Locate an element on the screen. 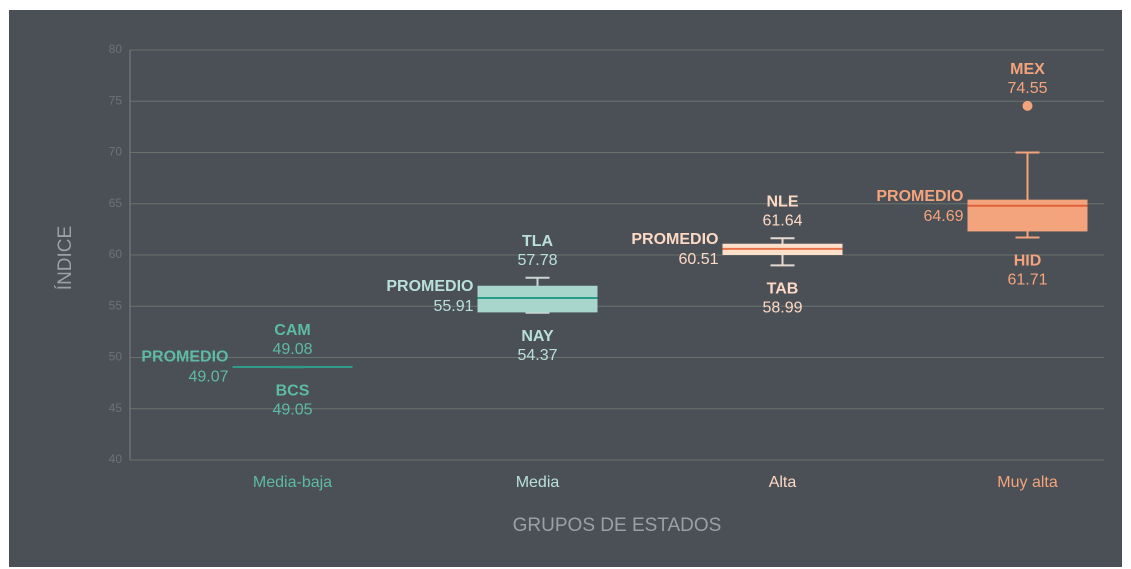 This screenshot has height=569, width=1131. mean-value: 64.69 is located at coordinates (943, 216).